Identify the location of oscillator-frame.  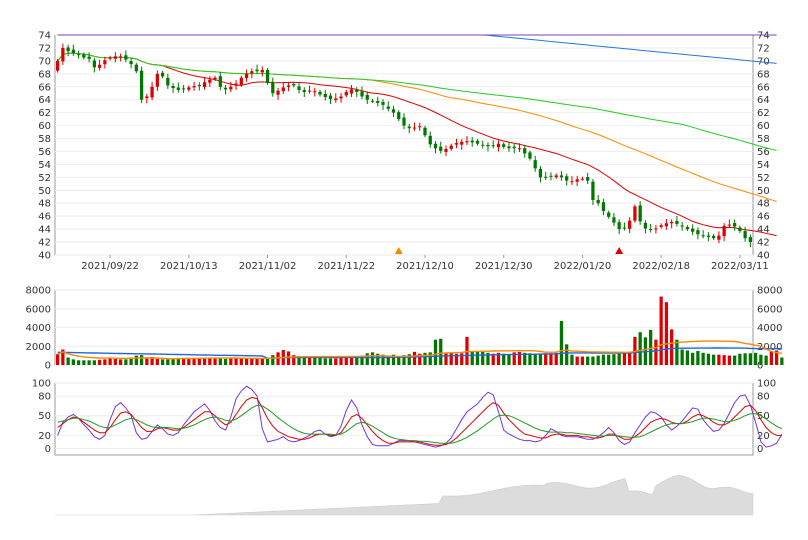
(404, 419).